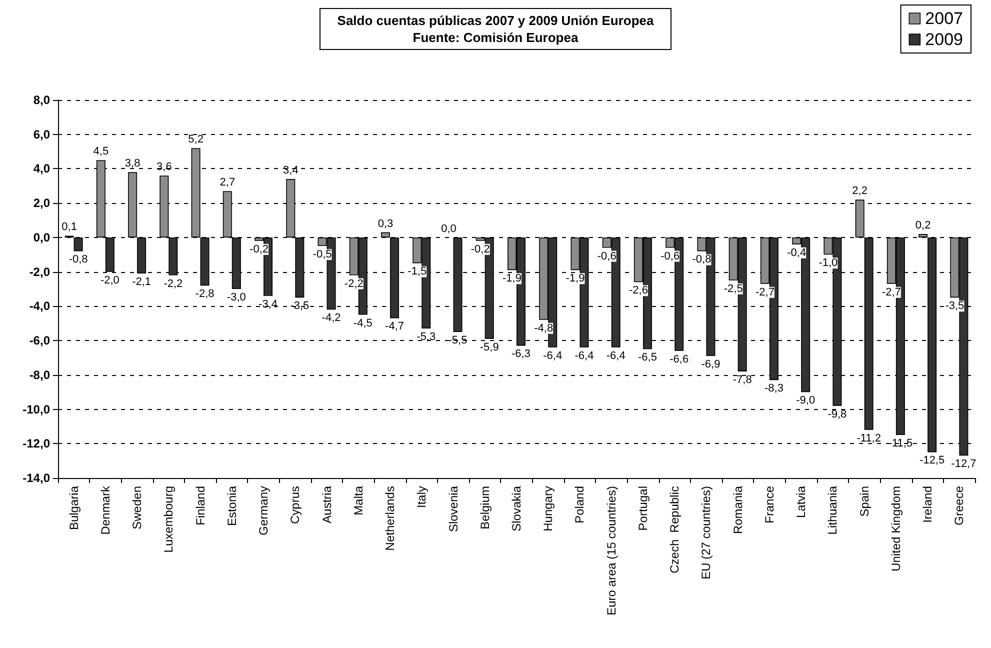 The height and width of the screenshot is (648, 991). Describe the element at coordinates (453, 509) in the screenshot. I see `x-tick-label: Slovenia` at that location.